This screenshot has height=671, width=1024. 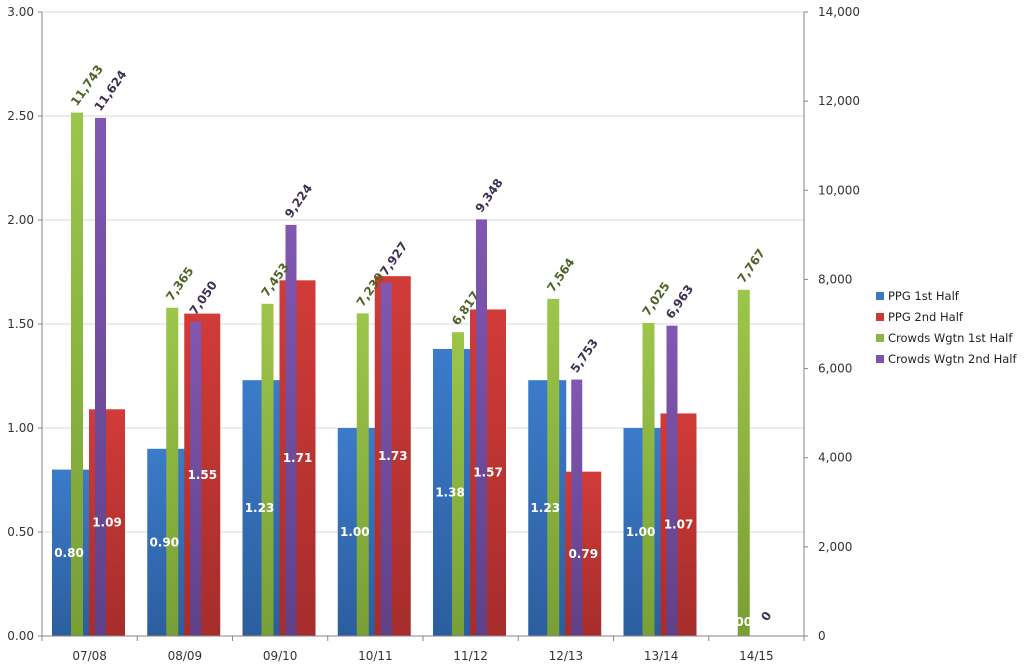 What do you see at coordinates (164, 542) in the screenshot?
I see `data-label-ppg-1st-half: 0.90` at bounding box center [164, 542].